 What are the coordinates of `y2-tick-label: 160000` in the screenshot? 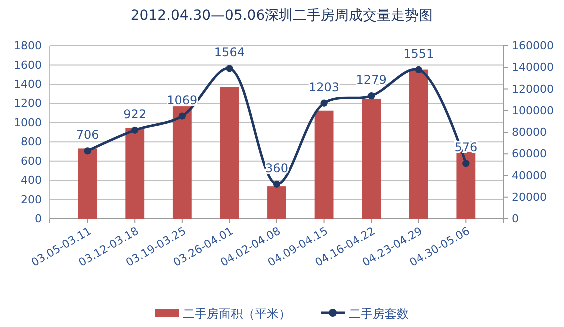 It's located at (533, 46).